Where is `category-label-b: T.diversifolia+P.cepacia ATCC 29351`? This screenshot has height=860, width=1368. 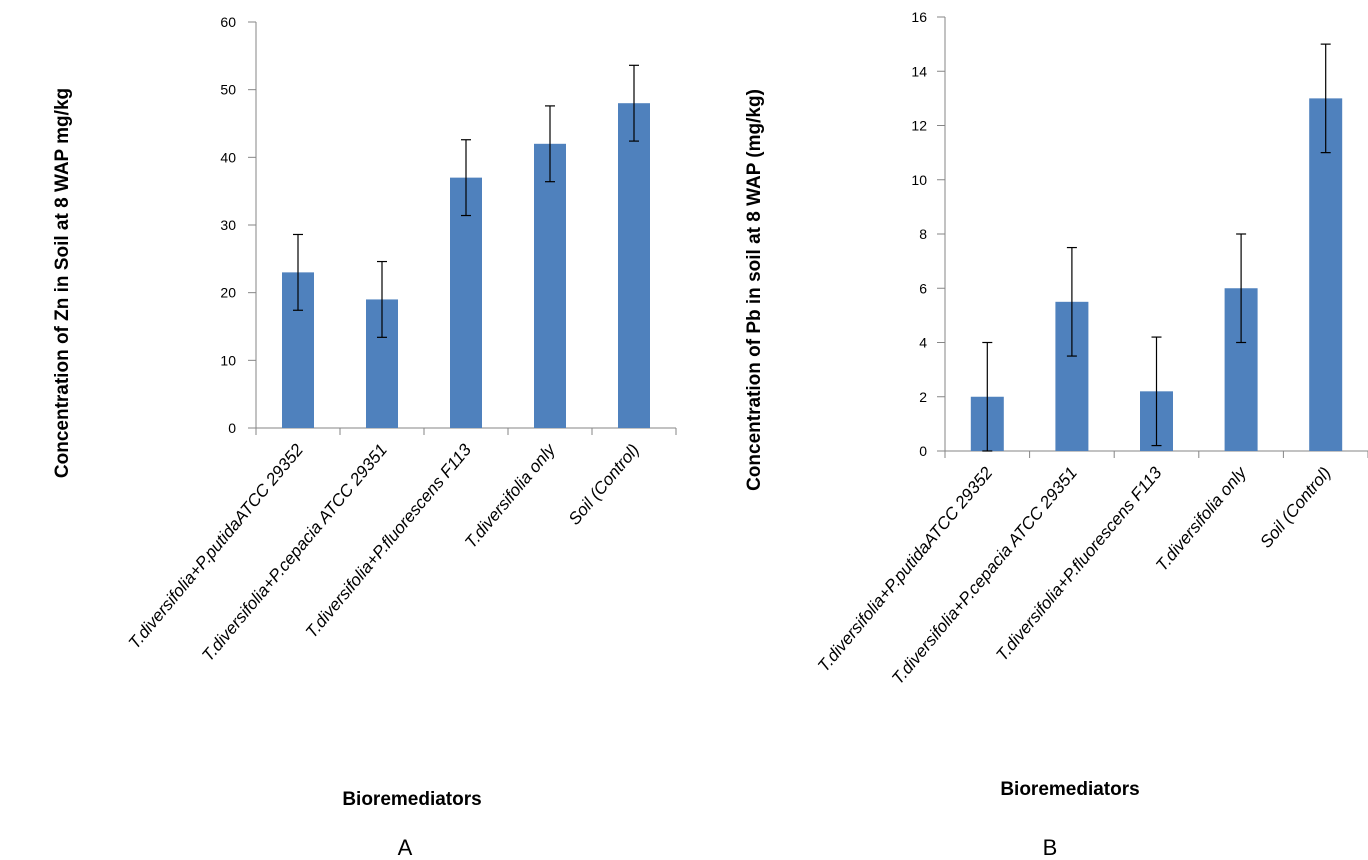 category-label-b: T.diversifolia+P.cepacia ATCC 29351 is located at coordinates (984, 575).